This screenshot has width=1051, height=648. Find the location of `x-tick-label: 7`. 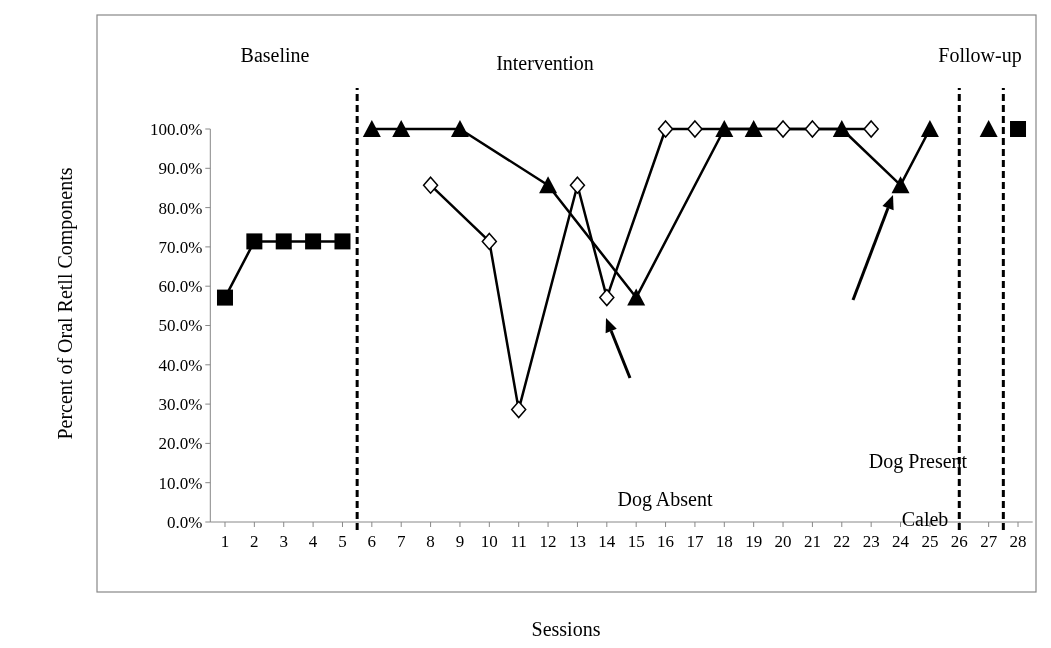

x-tick-label: 7 is located at coordinates (401, 541).